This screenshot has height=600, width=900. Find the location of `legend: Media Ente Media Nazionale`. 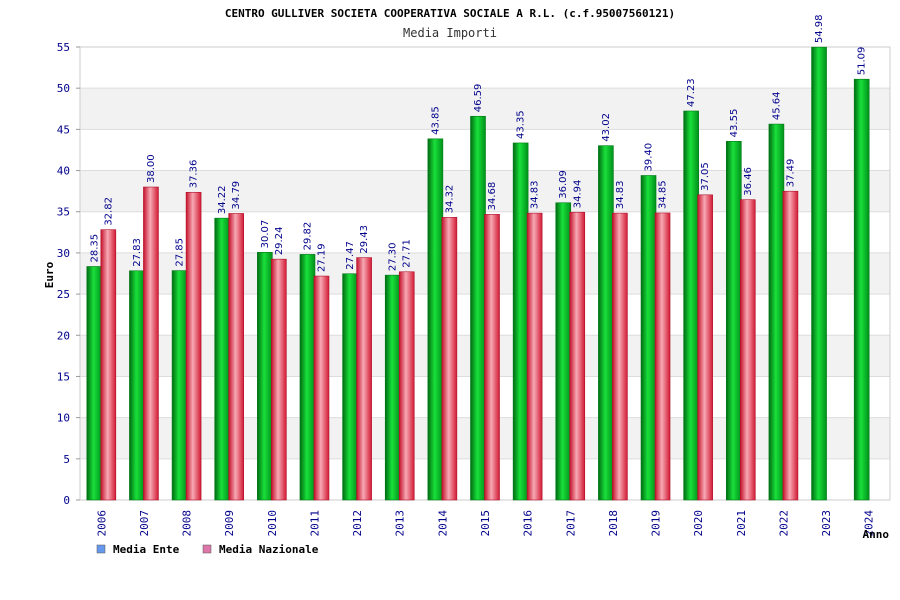

legend: Media Ente Media Nazionale is located at coordinates (207, 549).